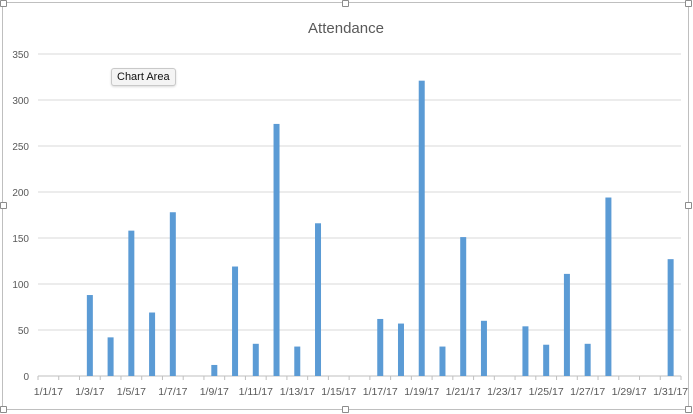 The width and height of the screenshot is (693, 414). Describe the element at coordinates (20, 216) in the screenshot. I see `y-axis-tick-labels: 0 50 100 150 200 250 300 350` at that location.